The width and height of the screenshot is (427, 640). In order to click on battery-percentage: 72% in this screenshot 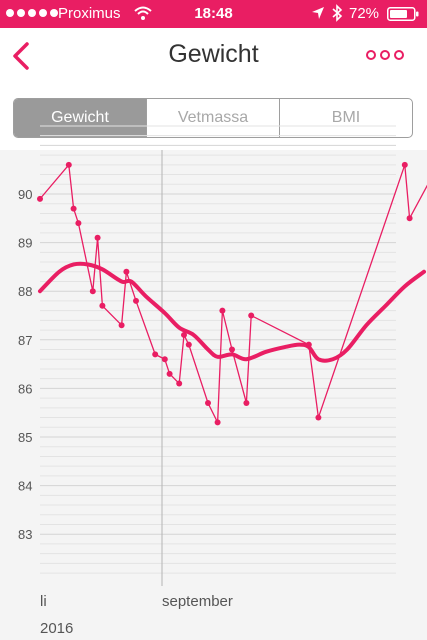, I will do `click(364, 13)`.